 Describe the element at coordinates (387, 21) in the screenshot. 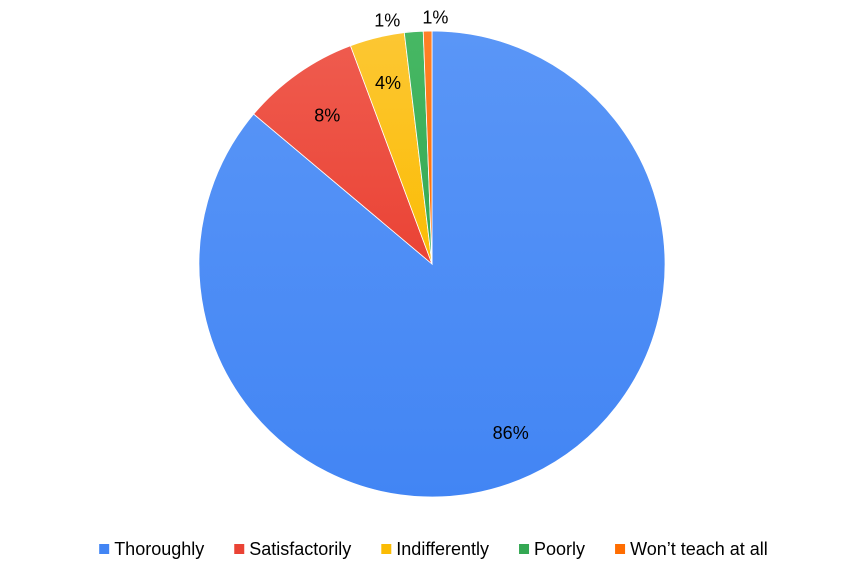

I see `slice-label-poorly: 1%` at that location.